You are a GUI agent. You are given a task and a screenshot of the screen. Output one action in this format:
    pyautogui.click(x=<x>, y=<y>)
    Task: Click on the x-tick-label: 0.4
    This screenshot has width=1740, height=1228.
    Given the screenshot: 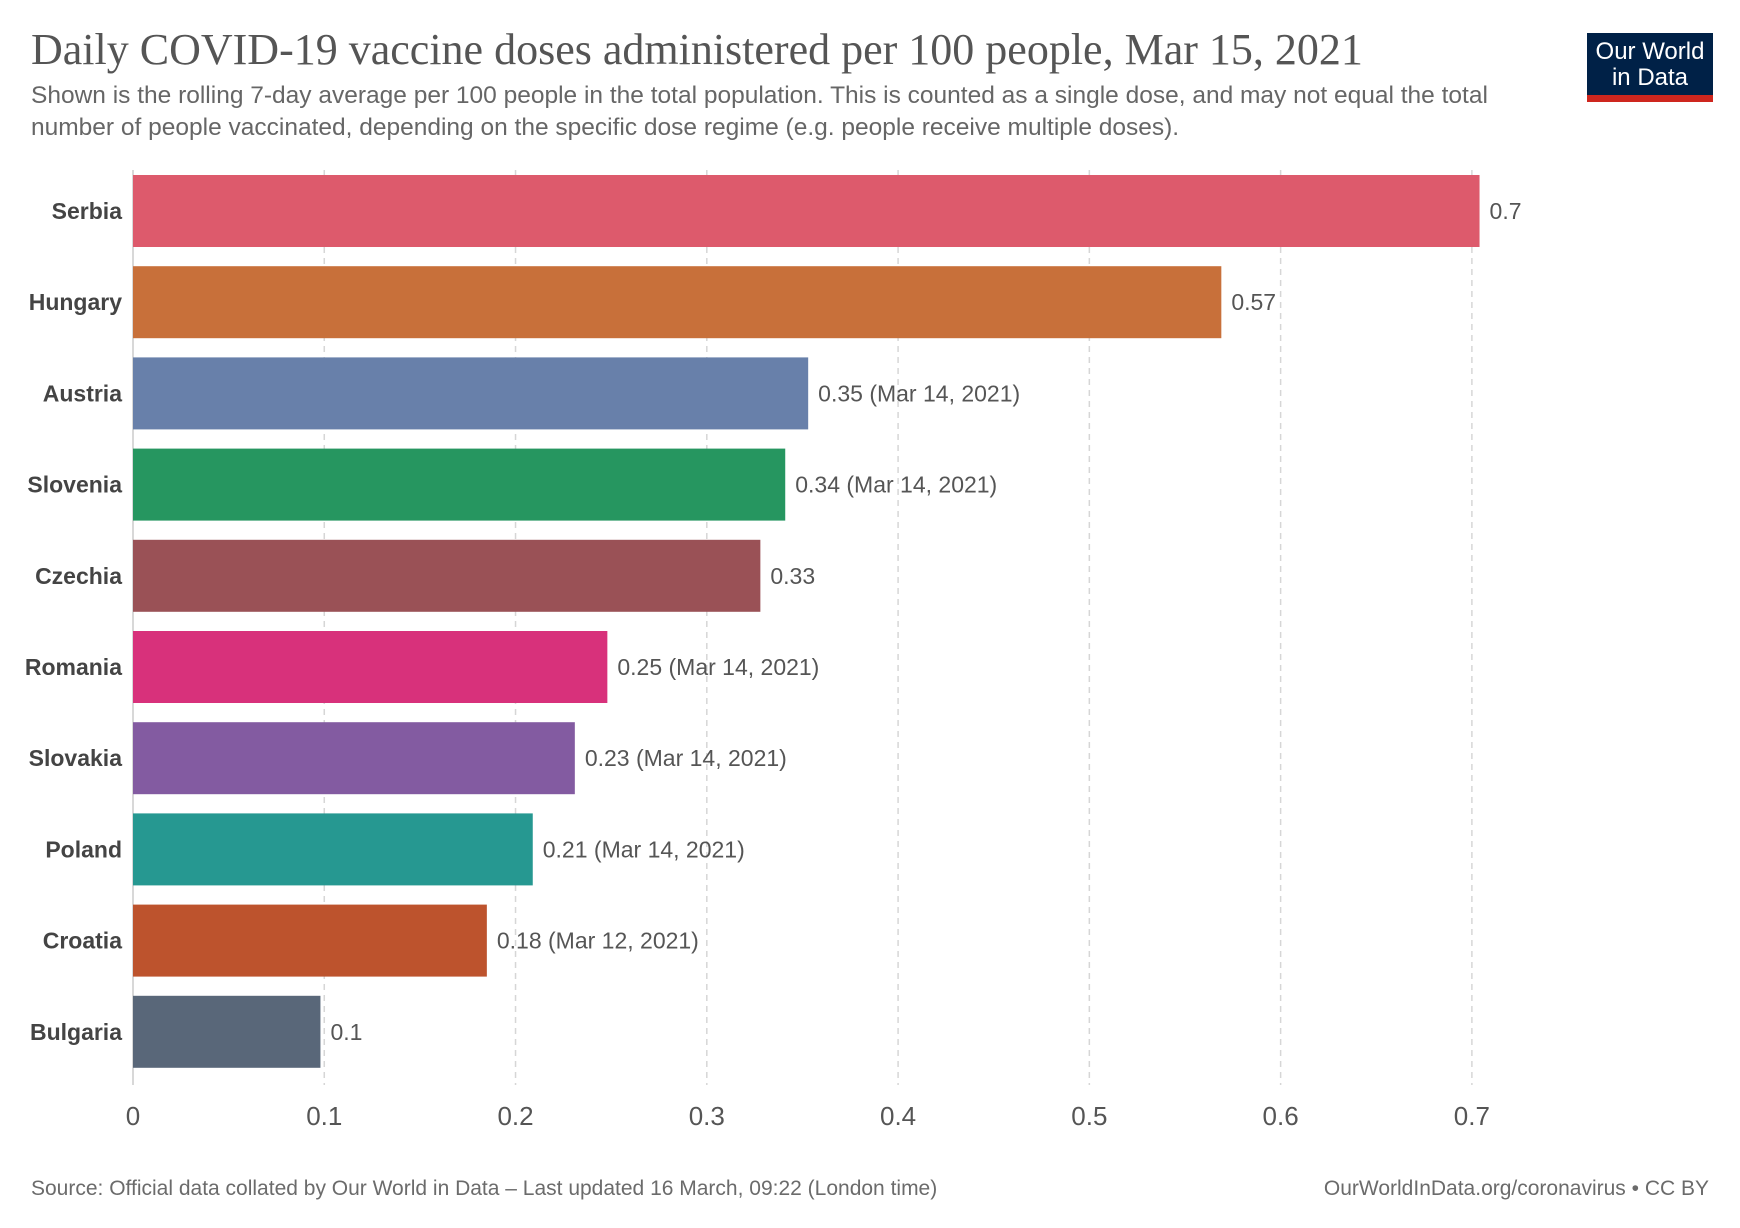 What is the action you would take?
    pyautogui.click(x=898, y=1116)
    